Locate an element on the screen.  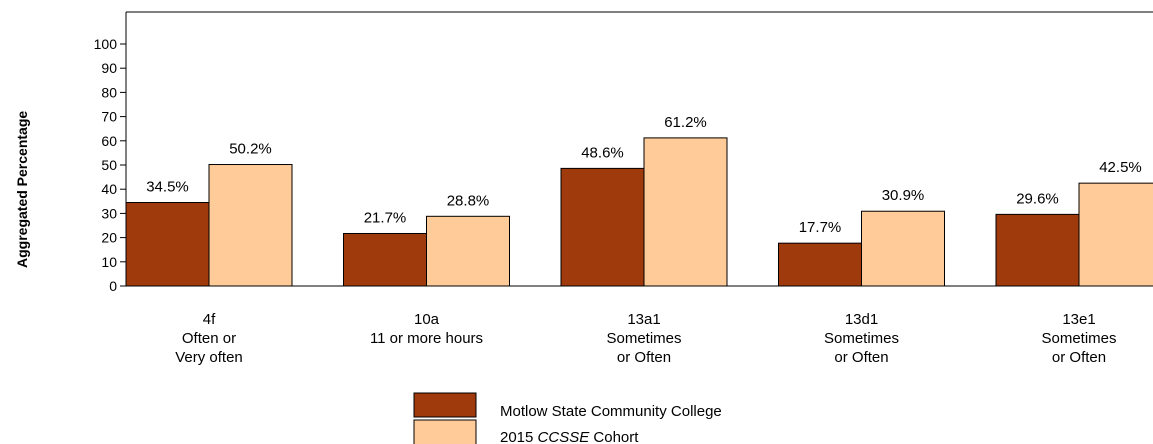
y-tick-label: 100 is located at coordinates (106, 44).